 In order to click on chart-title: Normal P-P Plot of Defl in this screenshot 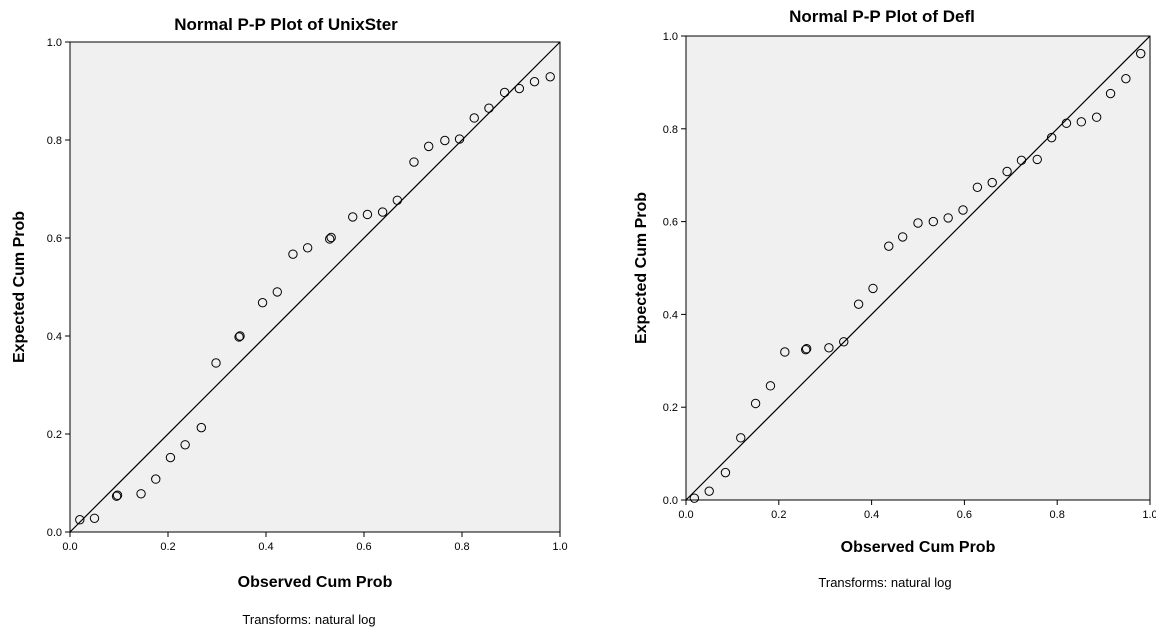, I will do `click(882, 16)`.